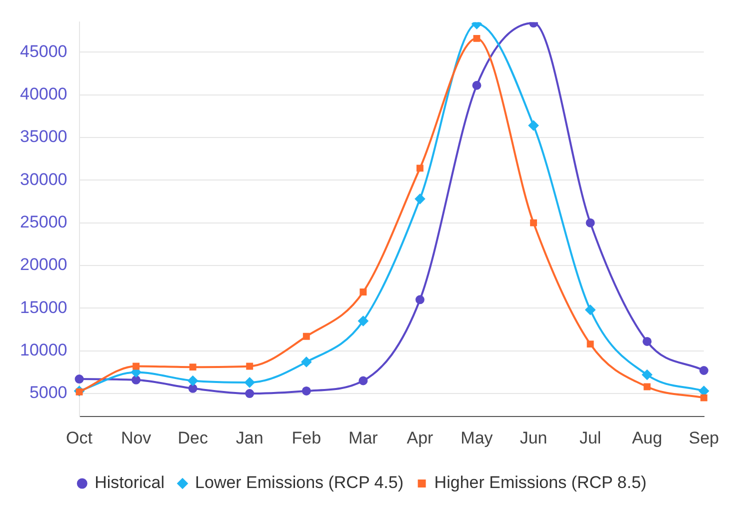  What do you see at coordinates (44, 264) in the screenshot?
I see `y-tick-label: 20000` at bounding box center [44, 264].